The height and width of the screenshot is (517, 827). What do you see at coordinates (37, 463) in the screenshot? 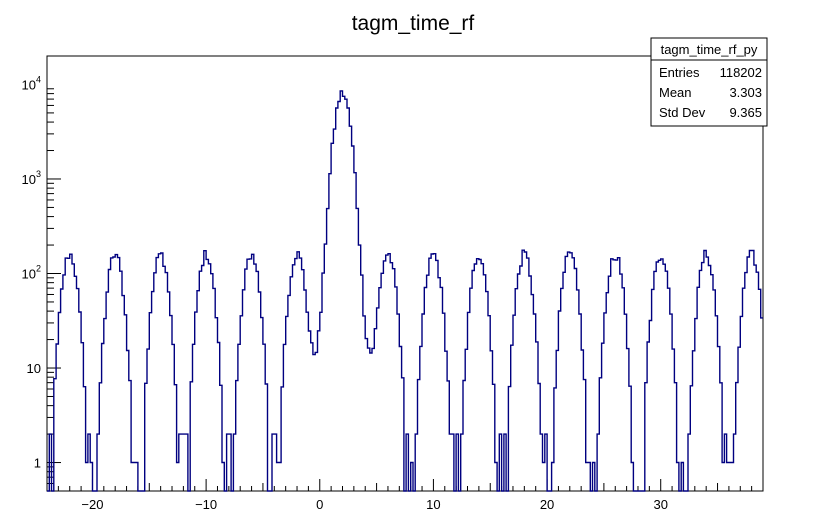
I see `y-tick-label: 1` at bounding box center [37, 463].